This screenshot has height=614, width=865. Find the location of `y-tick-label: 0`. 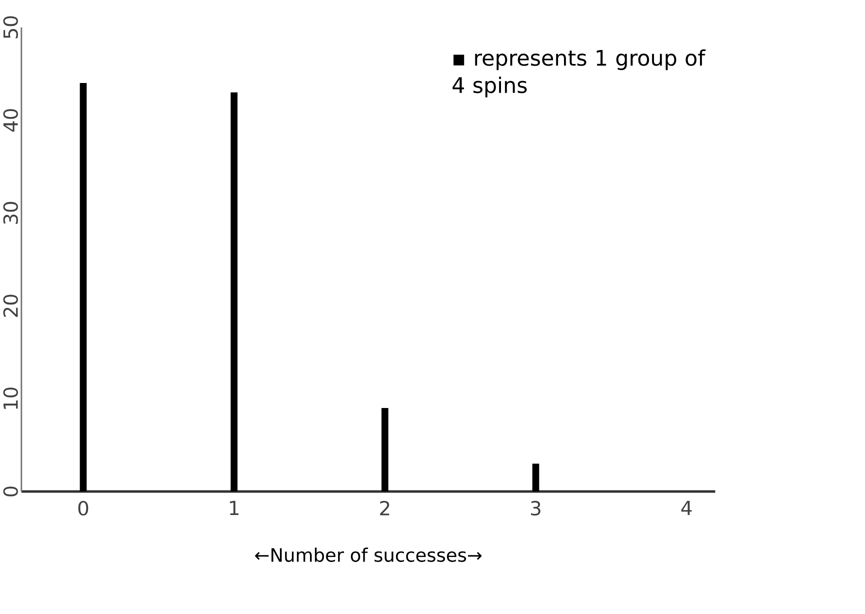

y-tick-label: 0 is located at coordinates (10, 491).